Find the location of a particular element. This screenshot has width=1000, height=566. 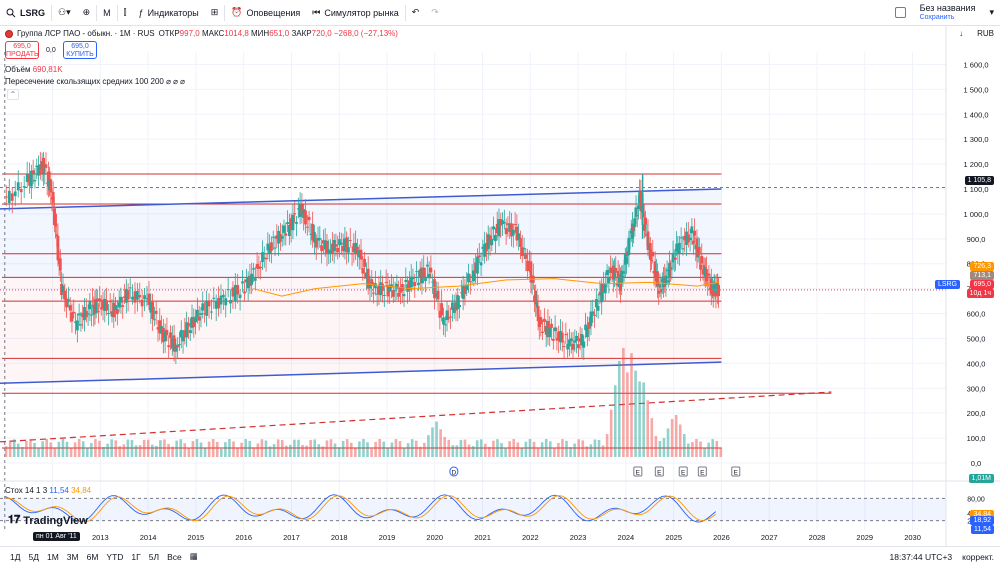

save-layout-button: Без названия Сохранить is located at coordinates (948, 13).